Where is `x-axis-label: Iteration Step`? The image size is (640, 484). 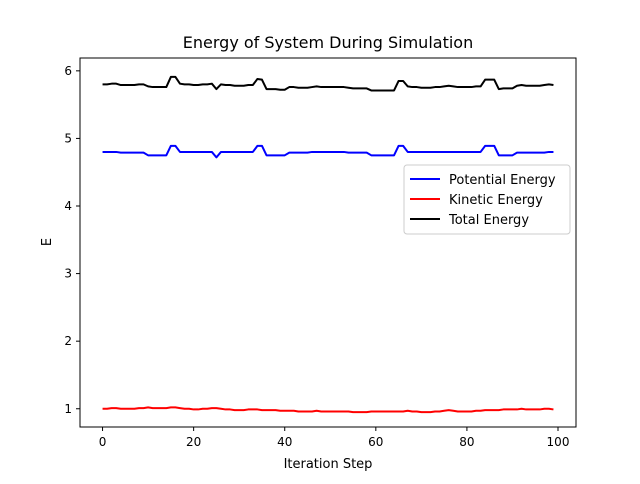
x-axis-label: Iteration Step is located at coordinates (328, 464).